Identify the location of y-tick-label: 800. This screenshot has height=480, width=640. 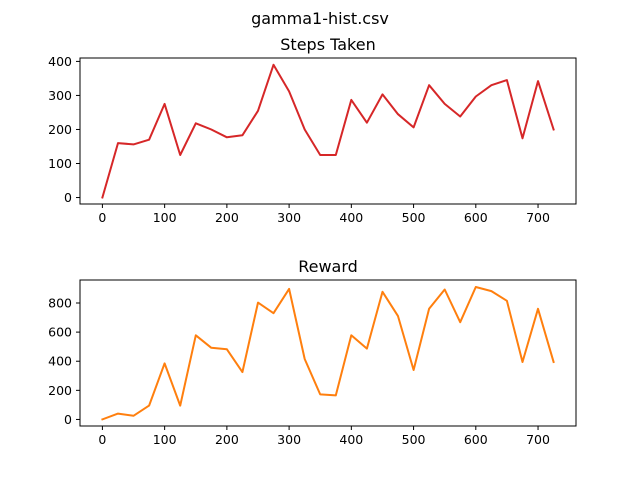
(60, 302).